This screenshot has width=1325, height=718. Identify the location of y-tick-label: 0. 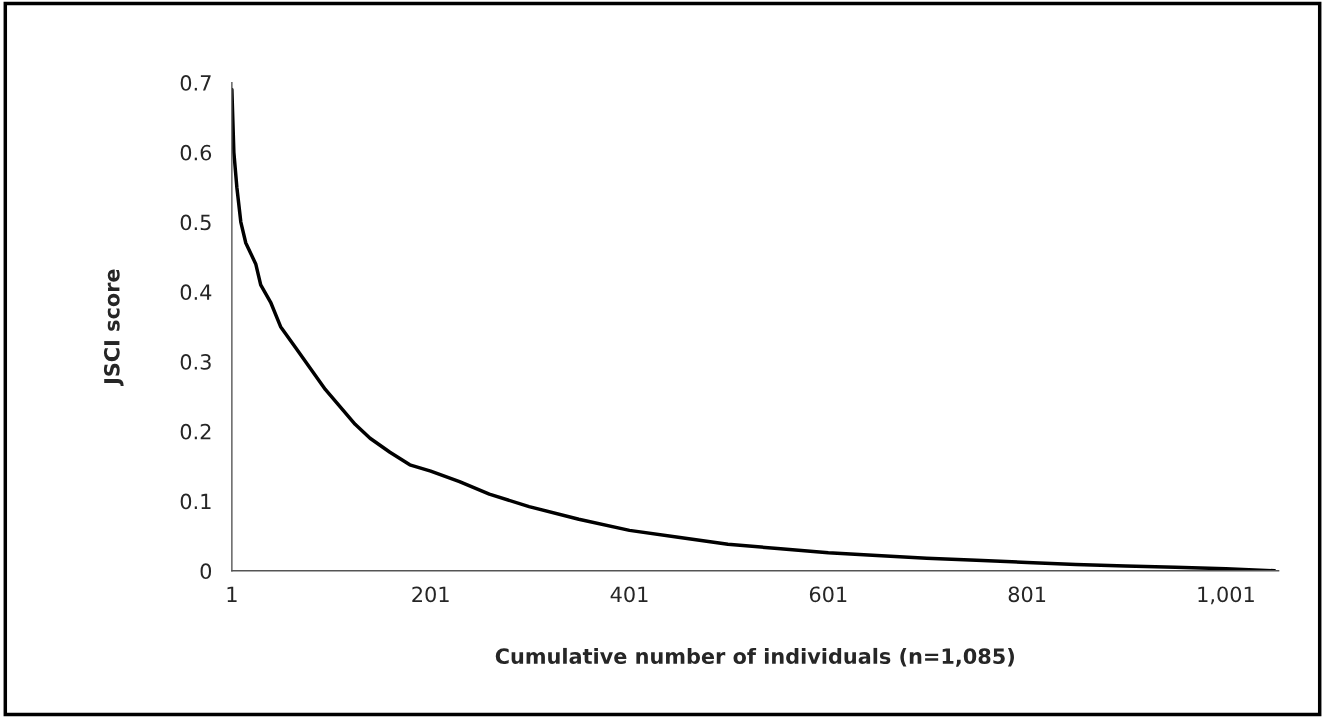
(206, 571).